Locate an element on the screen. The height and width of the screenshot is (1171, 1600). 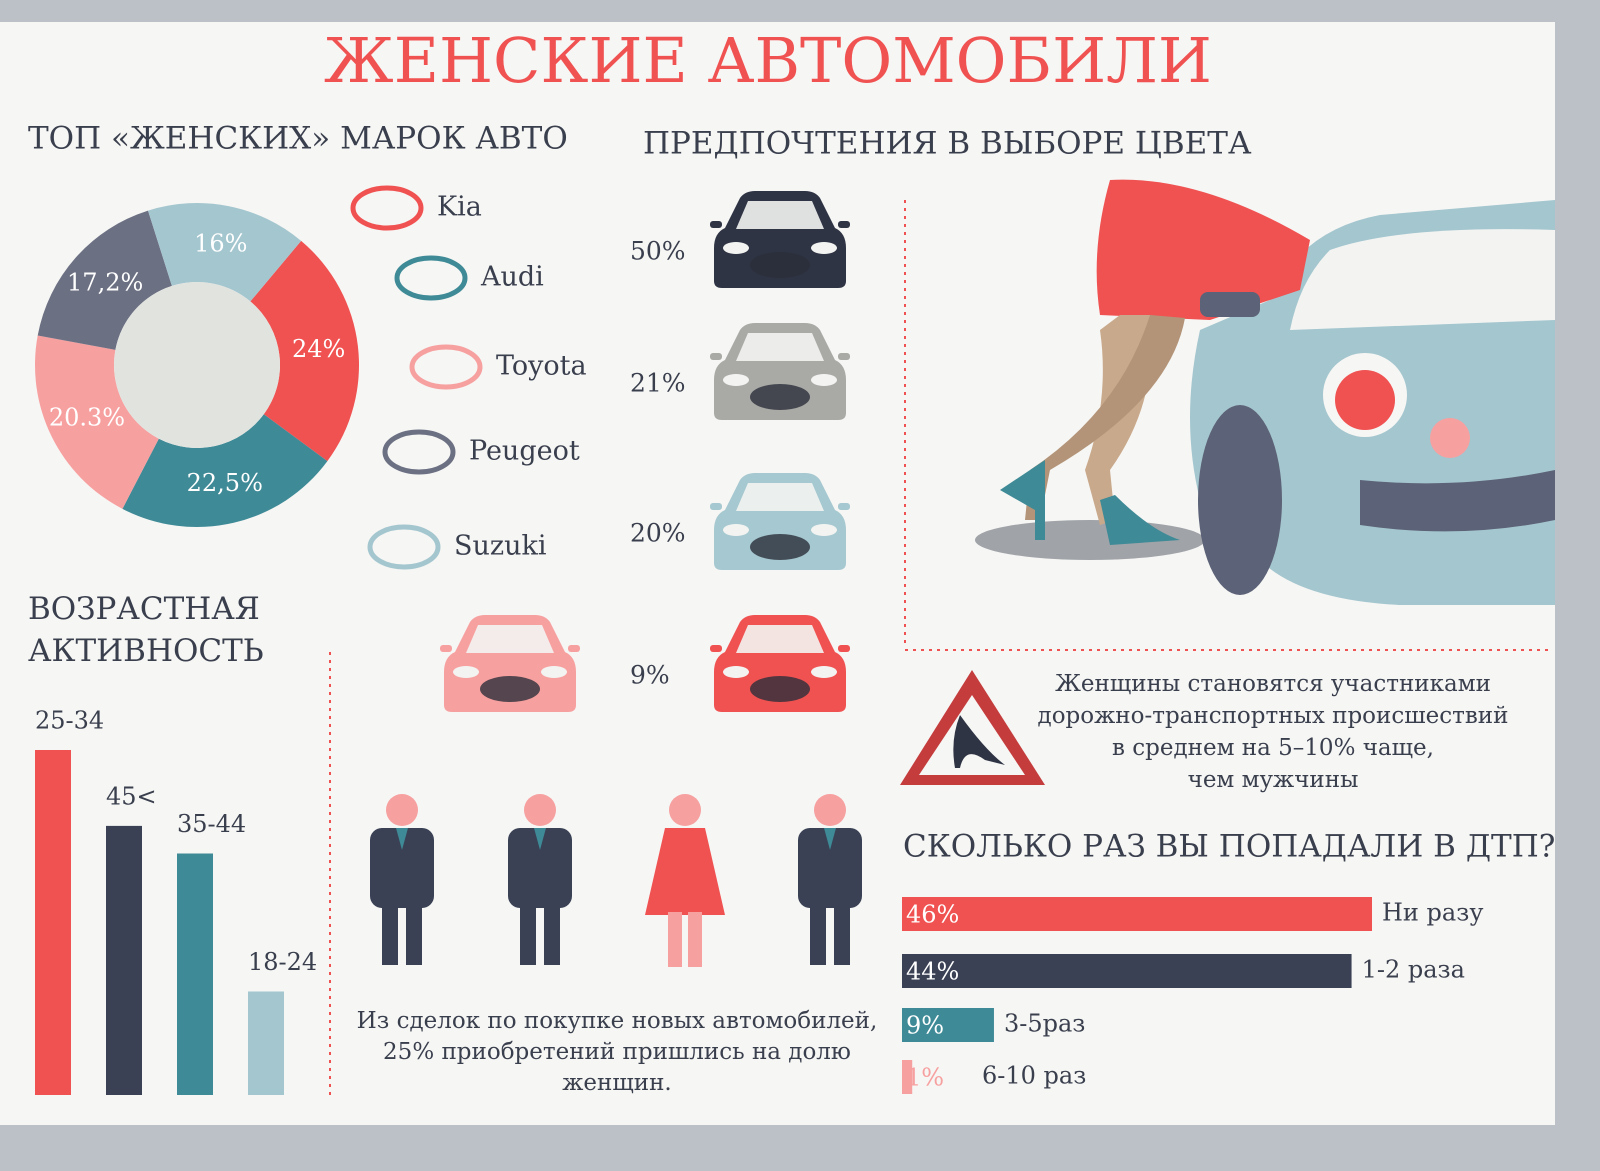
chart-title: ПРЕДПОЧТЕНИЯ В ВЫБОРЕ ЦВЕТА is located at coordinates (947, 144).